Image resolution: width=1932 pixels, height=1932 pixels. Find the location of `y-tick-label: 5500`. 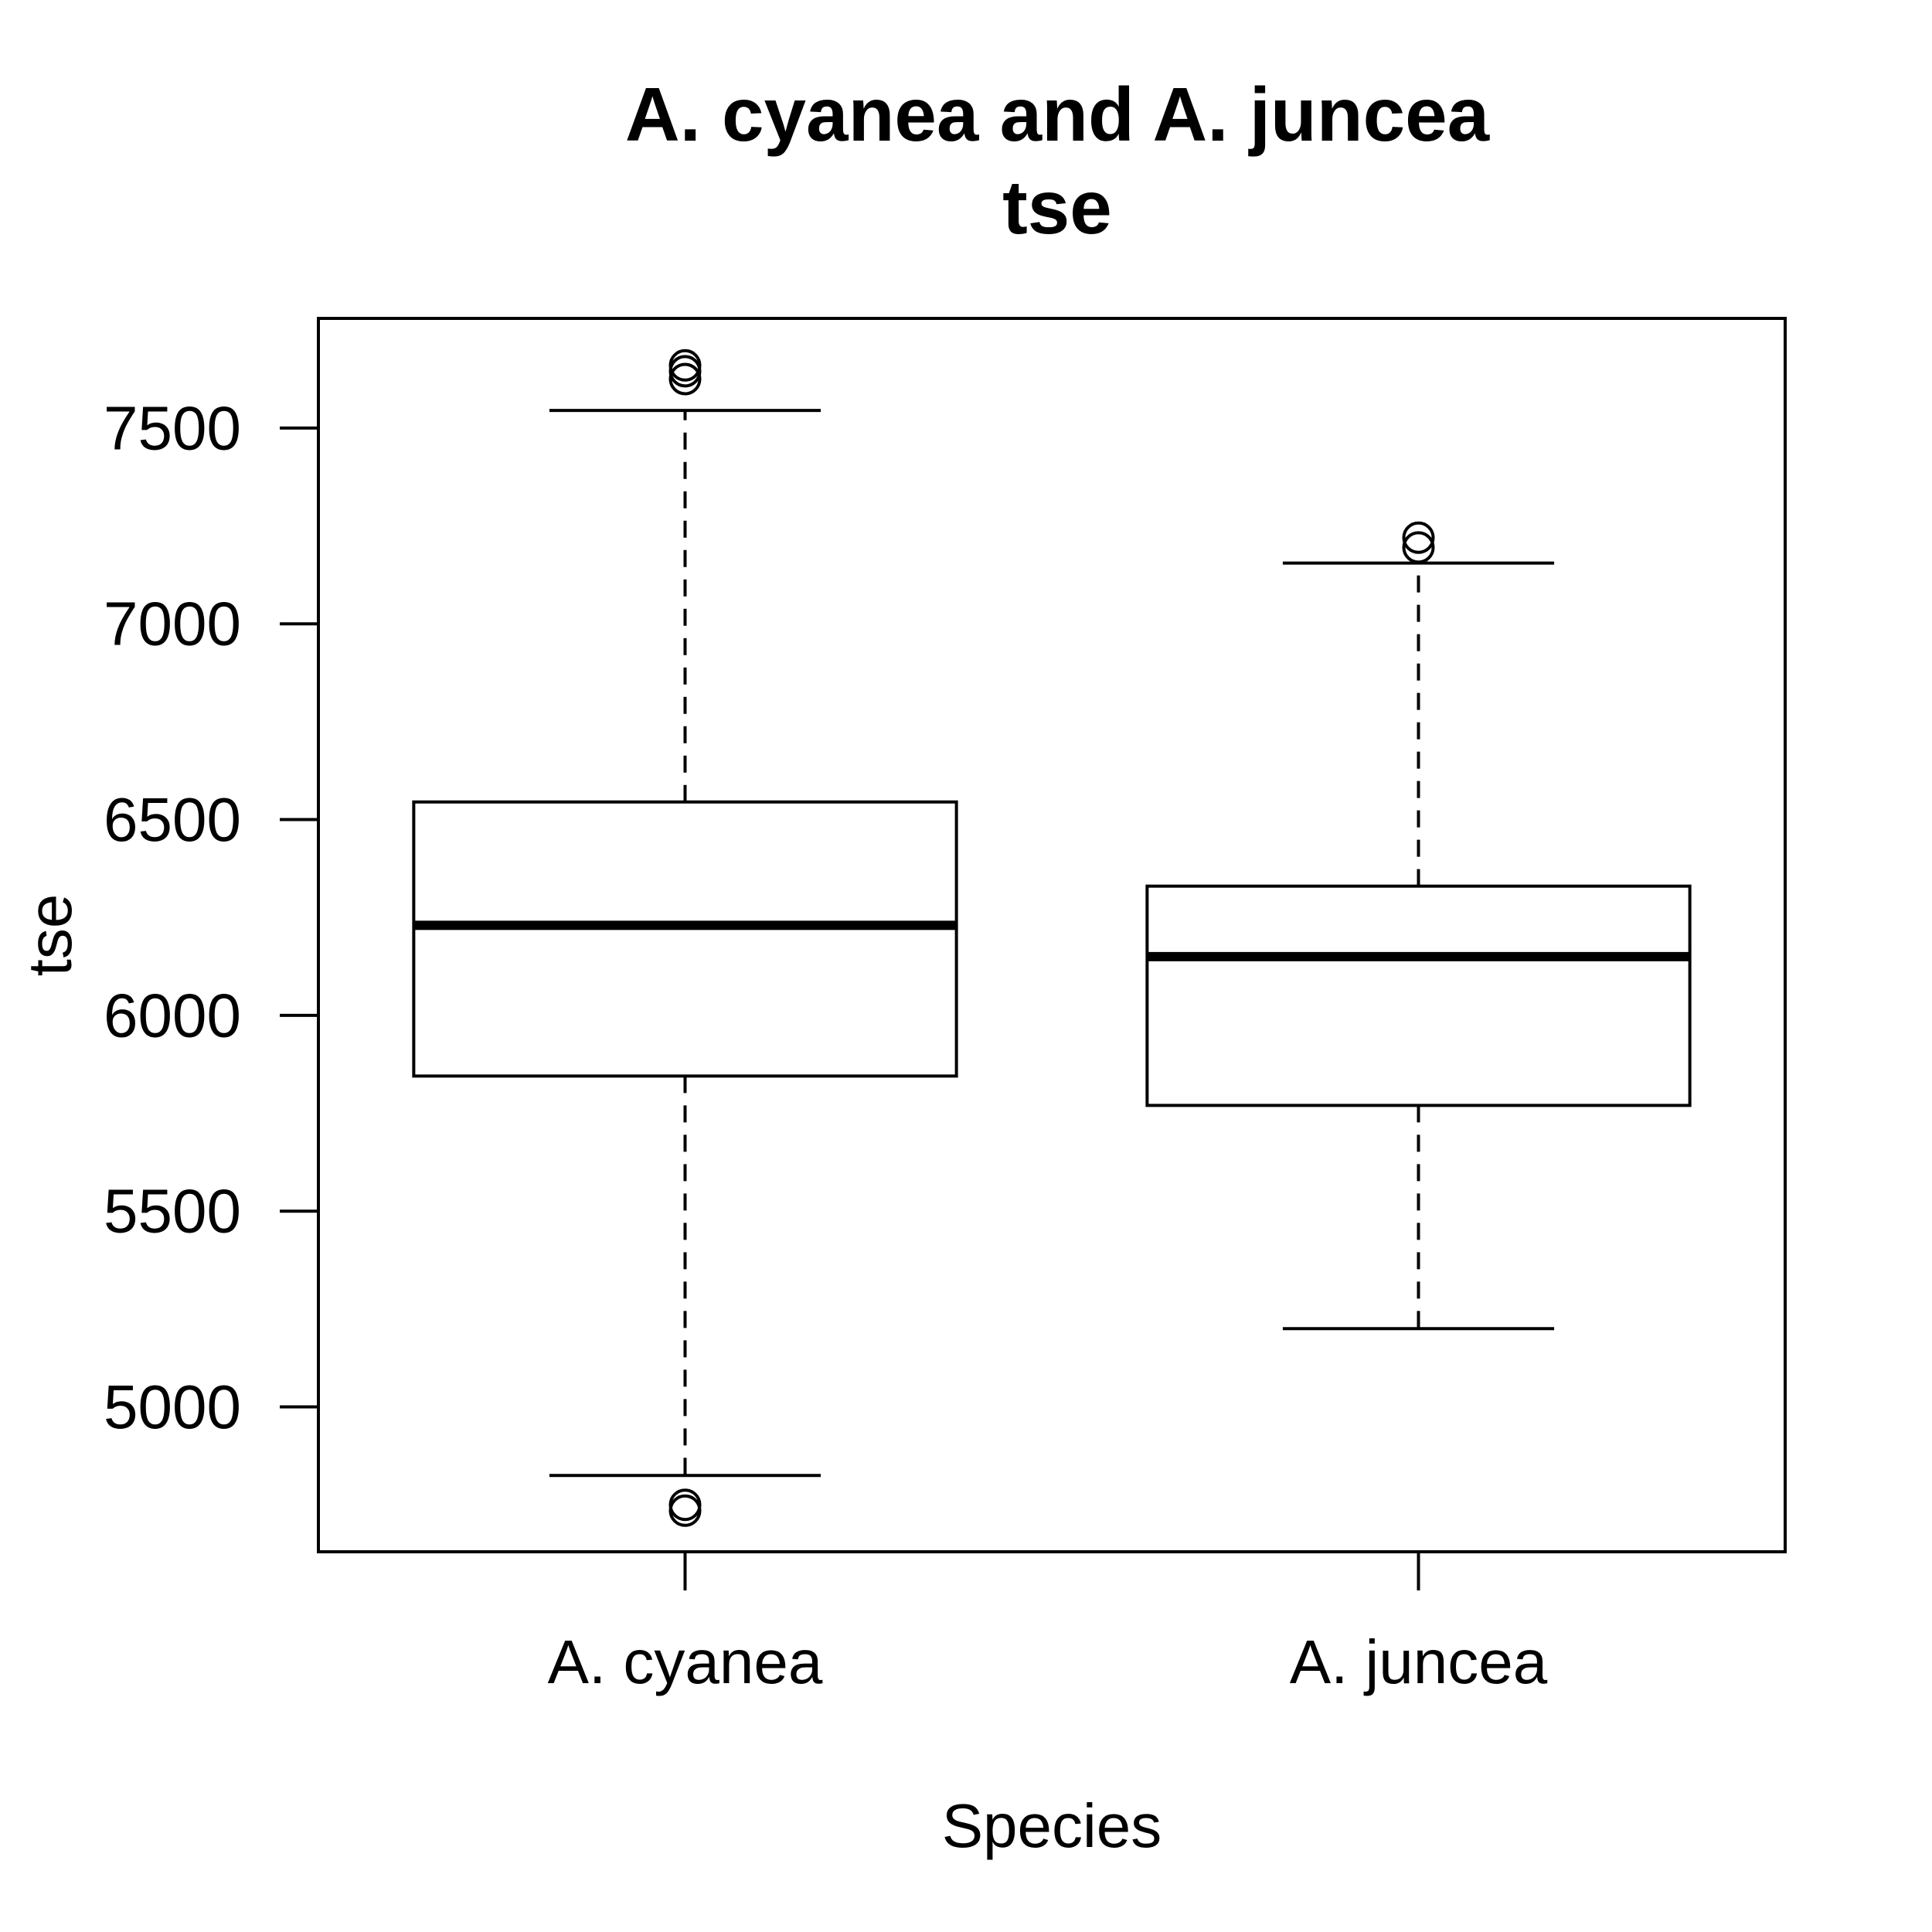

y-tick-label: 5500 is located at coordinates (173, 1212).